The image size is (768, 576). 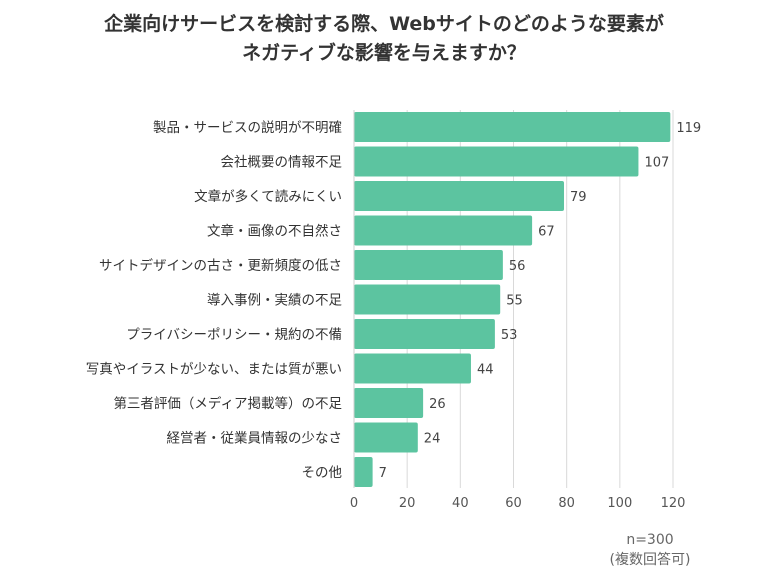 What do you see at coordinates (566, 503) in the screenshot?
I see `x-tick-label: 80` at bounding box center [566, 503].